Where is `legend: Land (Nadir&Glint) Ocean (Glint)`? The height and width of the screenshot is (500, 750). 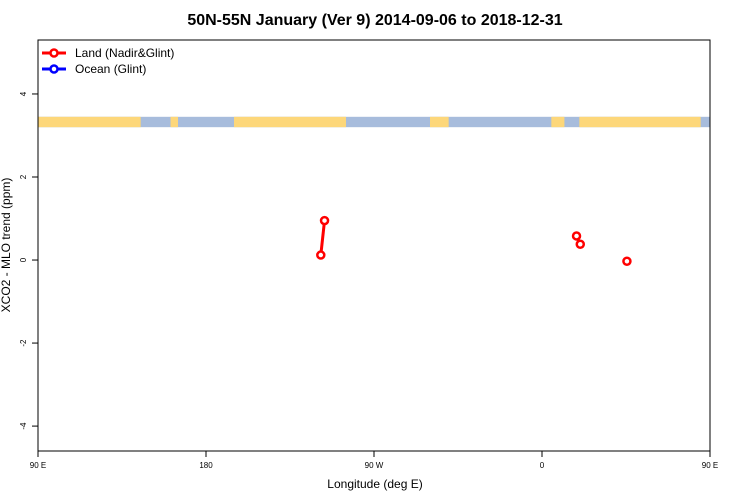 legend: Land (Nadir&Glint) Ocean (Glint) is located at coordinates (108, 61).